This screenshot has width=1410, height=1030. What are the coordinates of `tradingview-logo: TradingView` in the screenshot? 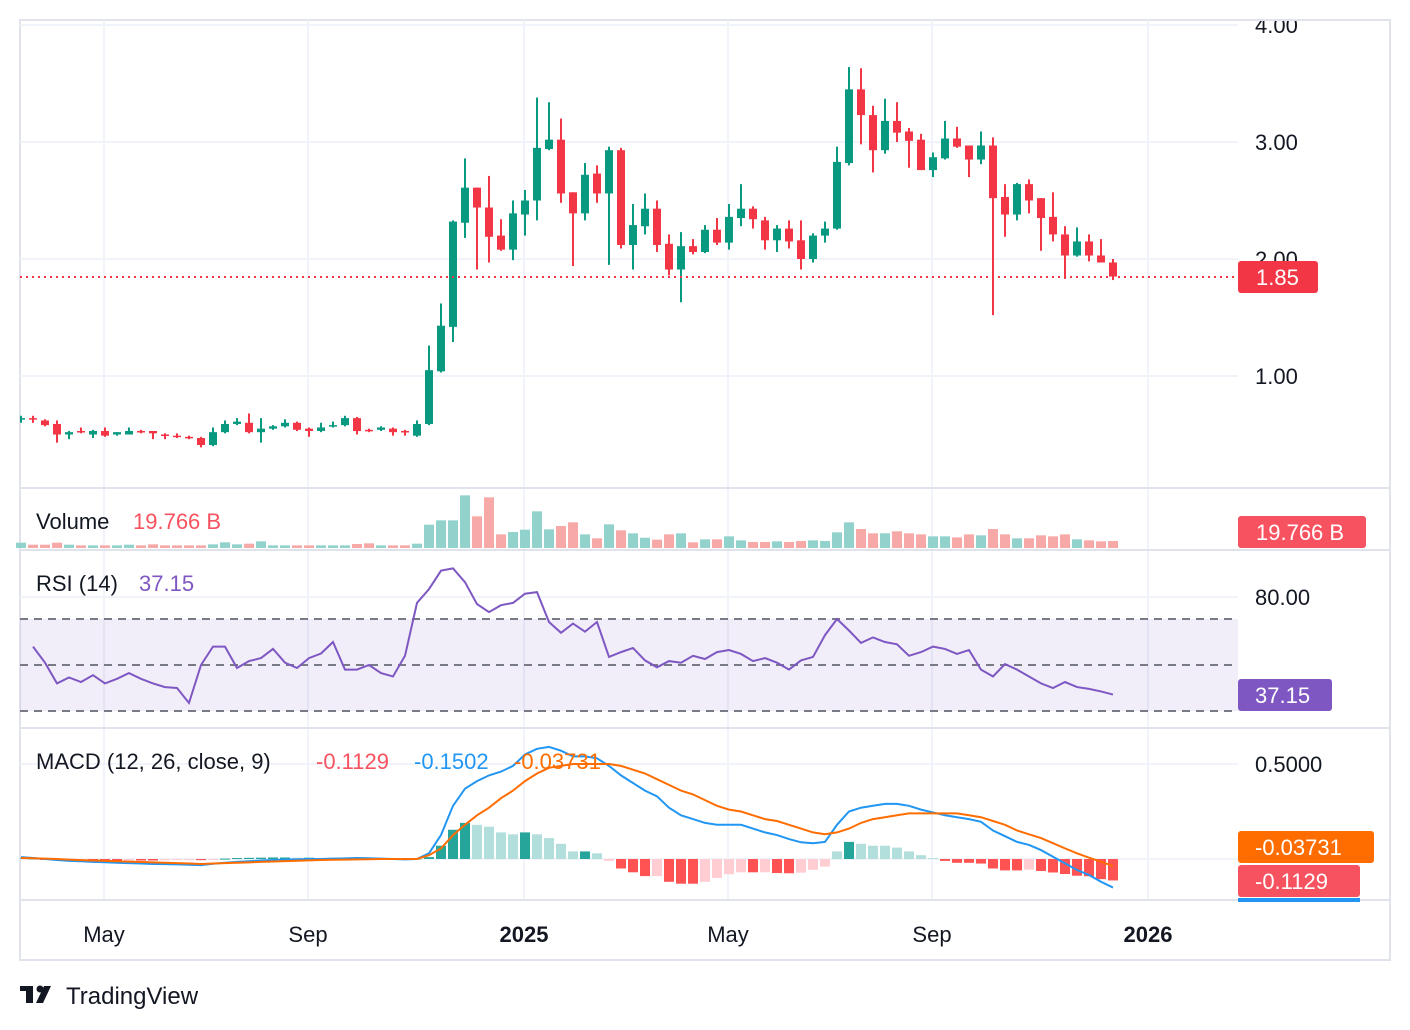 It's located at (109, 996).